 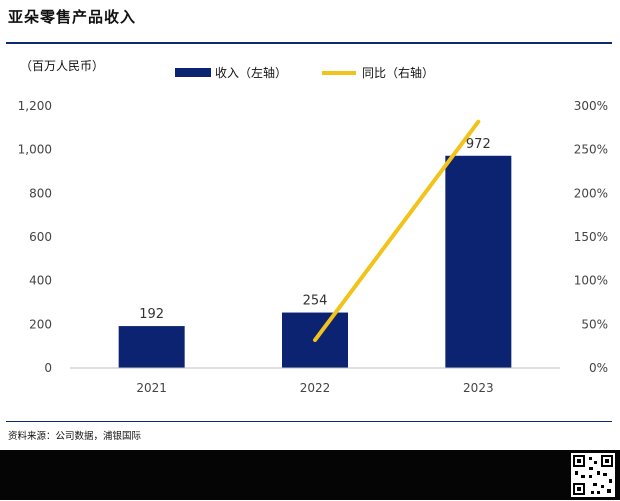 What do you see at coordinates (309, 421) in the screenshot?
I see `source-divider` at bounding box center [309, 421].